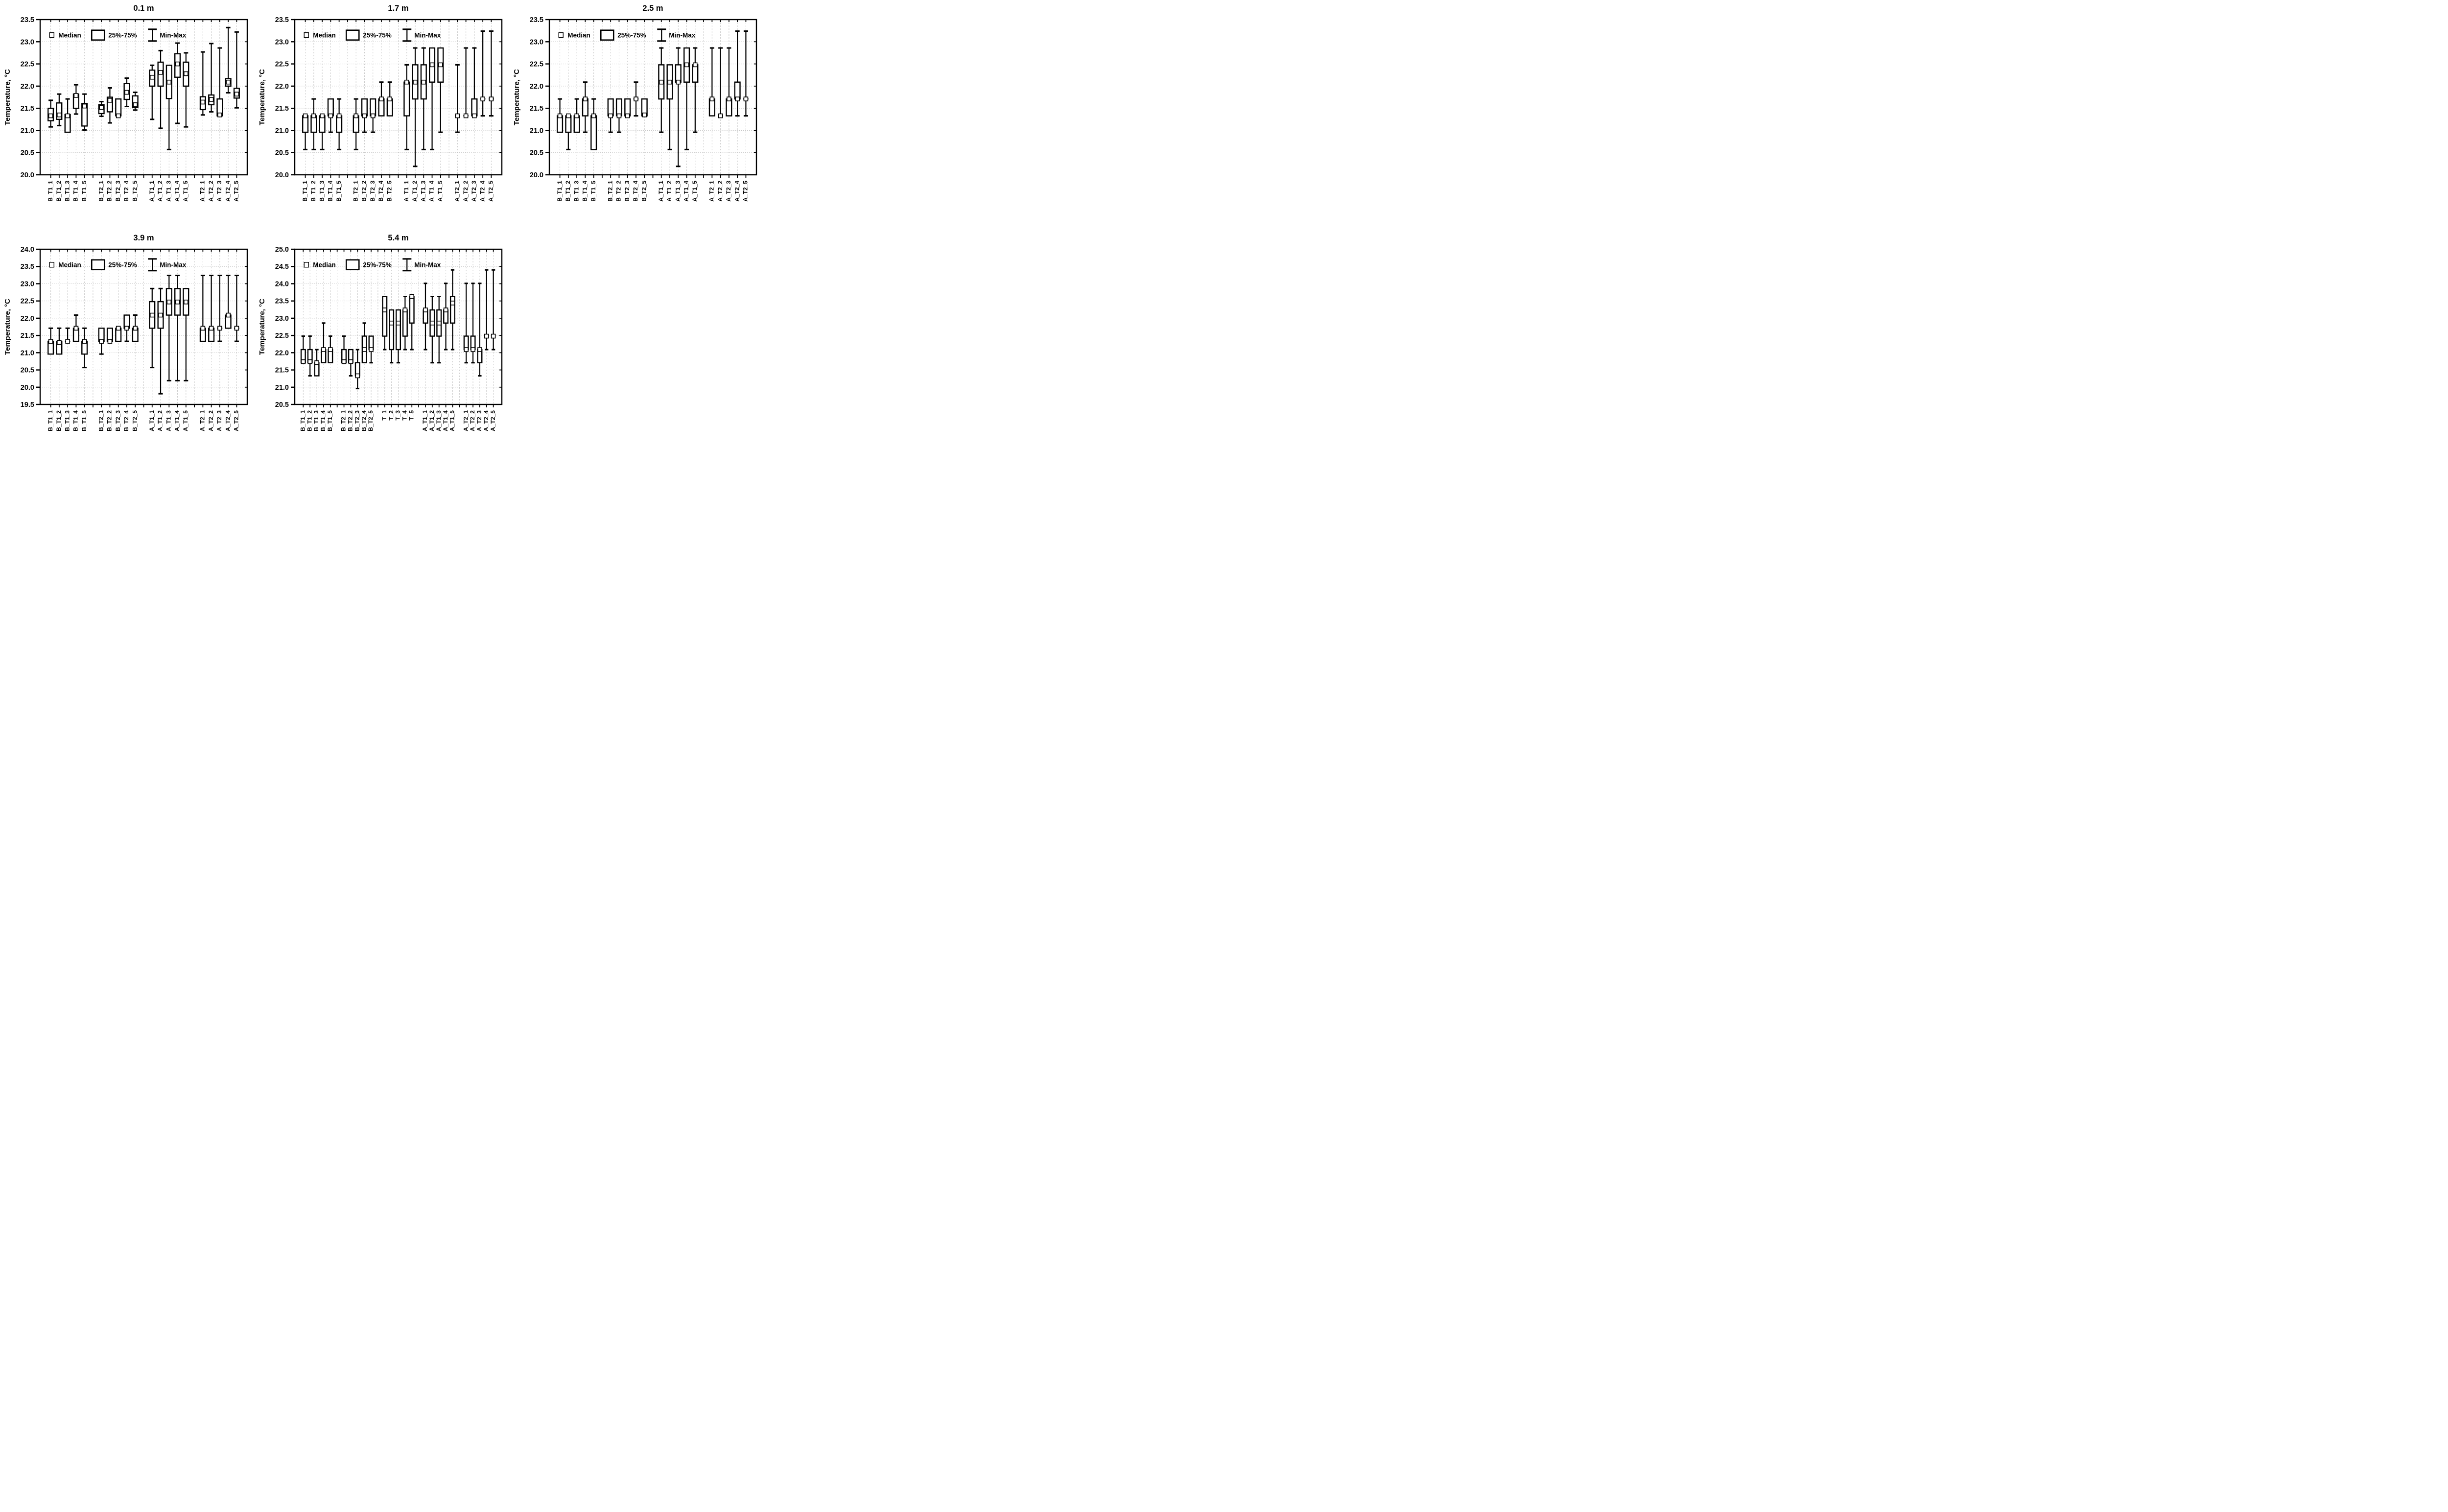 Image resolution: width=2448 pixels, height=1512 pixels. Describe the element at coordinates (618, 191) in the screenshot. I see `x-tick-label: B_T2_2` at that location.